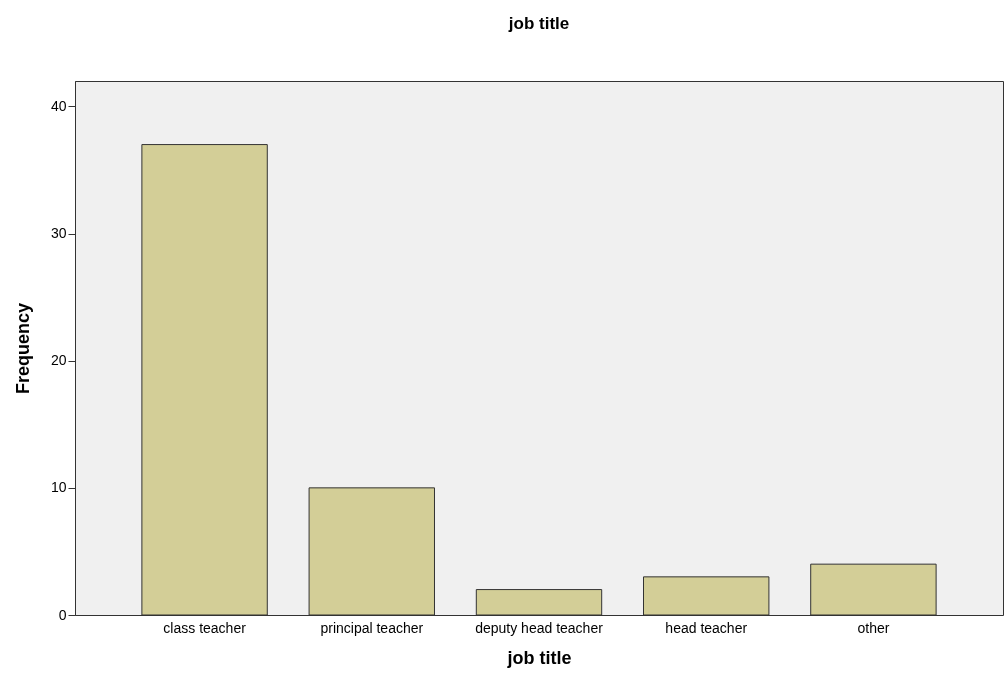 The height and width of the screenshot is (687, 1005). I want to click on x-tick-label: principal teacher, so click(372, 627).